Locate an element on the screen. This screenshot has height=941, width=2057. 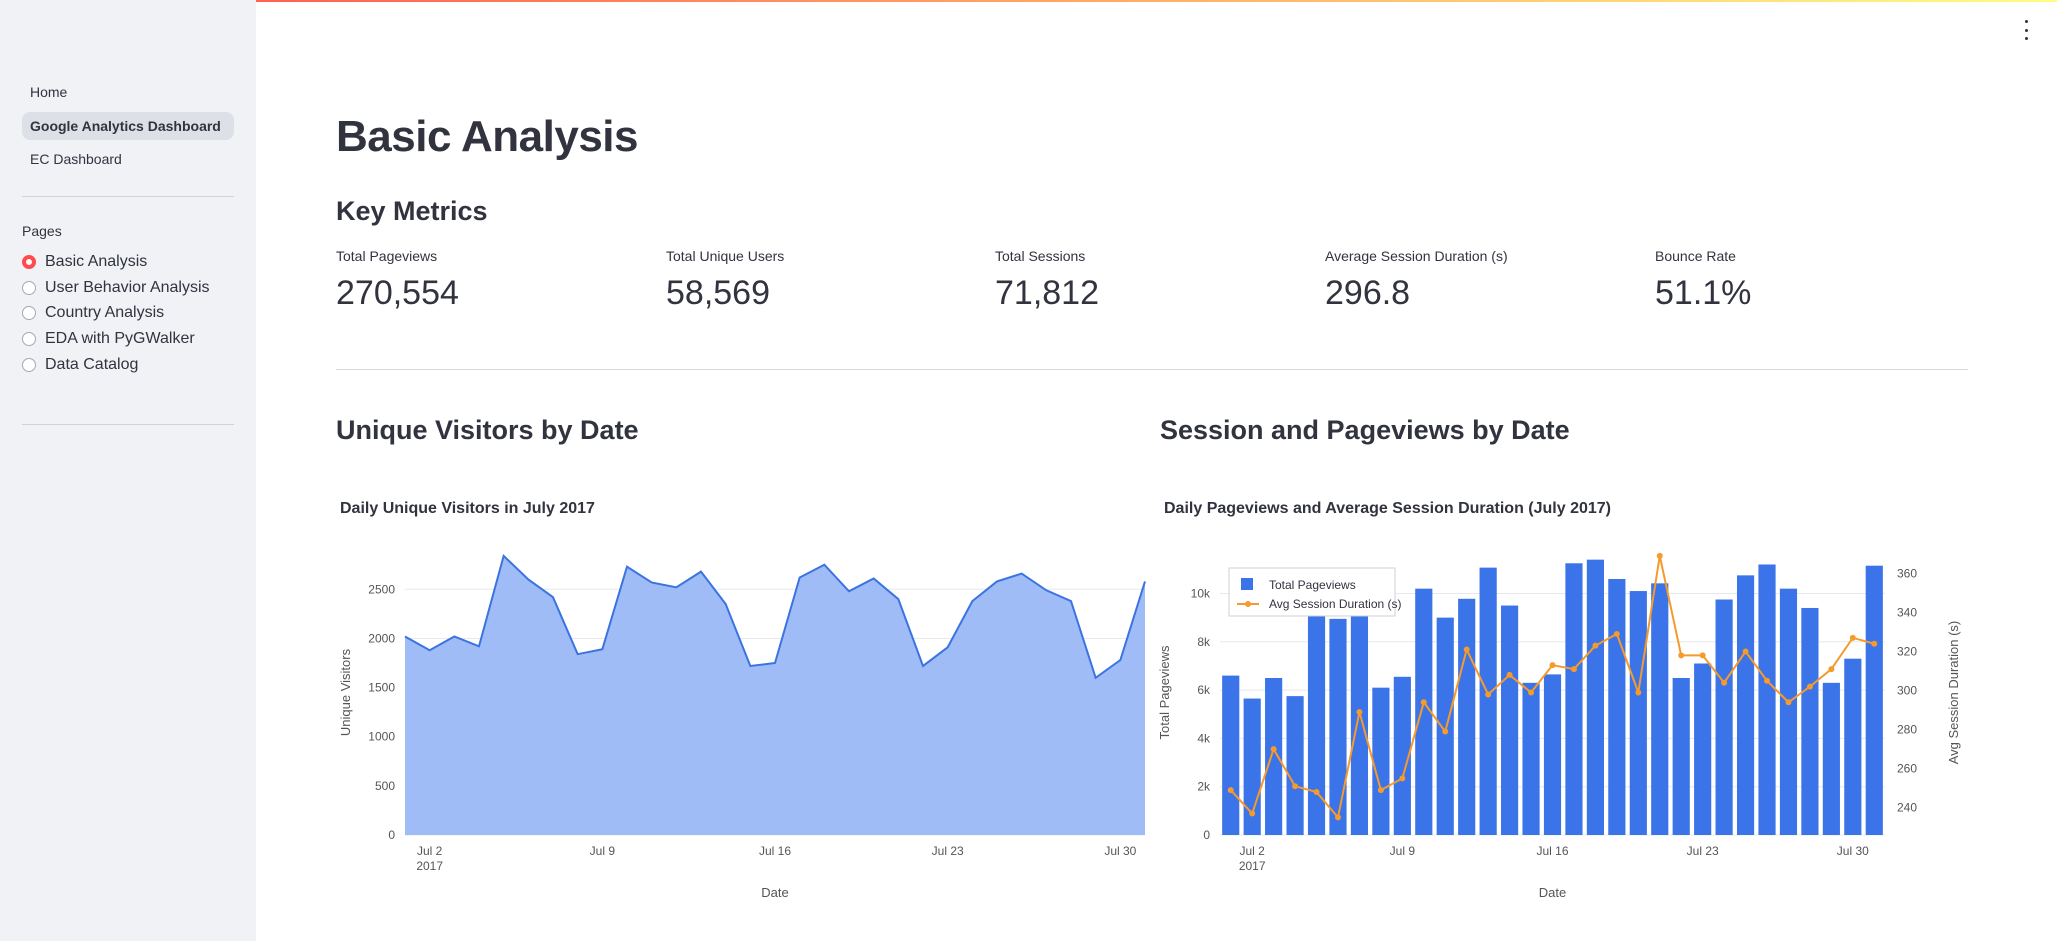
legend-marker-duration is located at coordinates (1248, 604).